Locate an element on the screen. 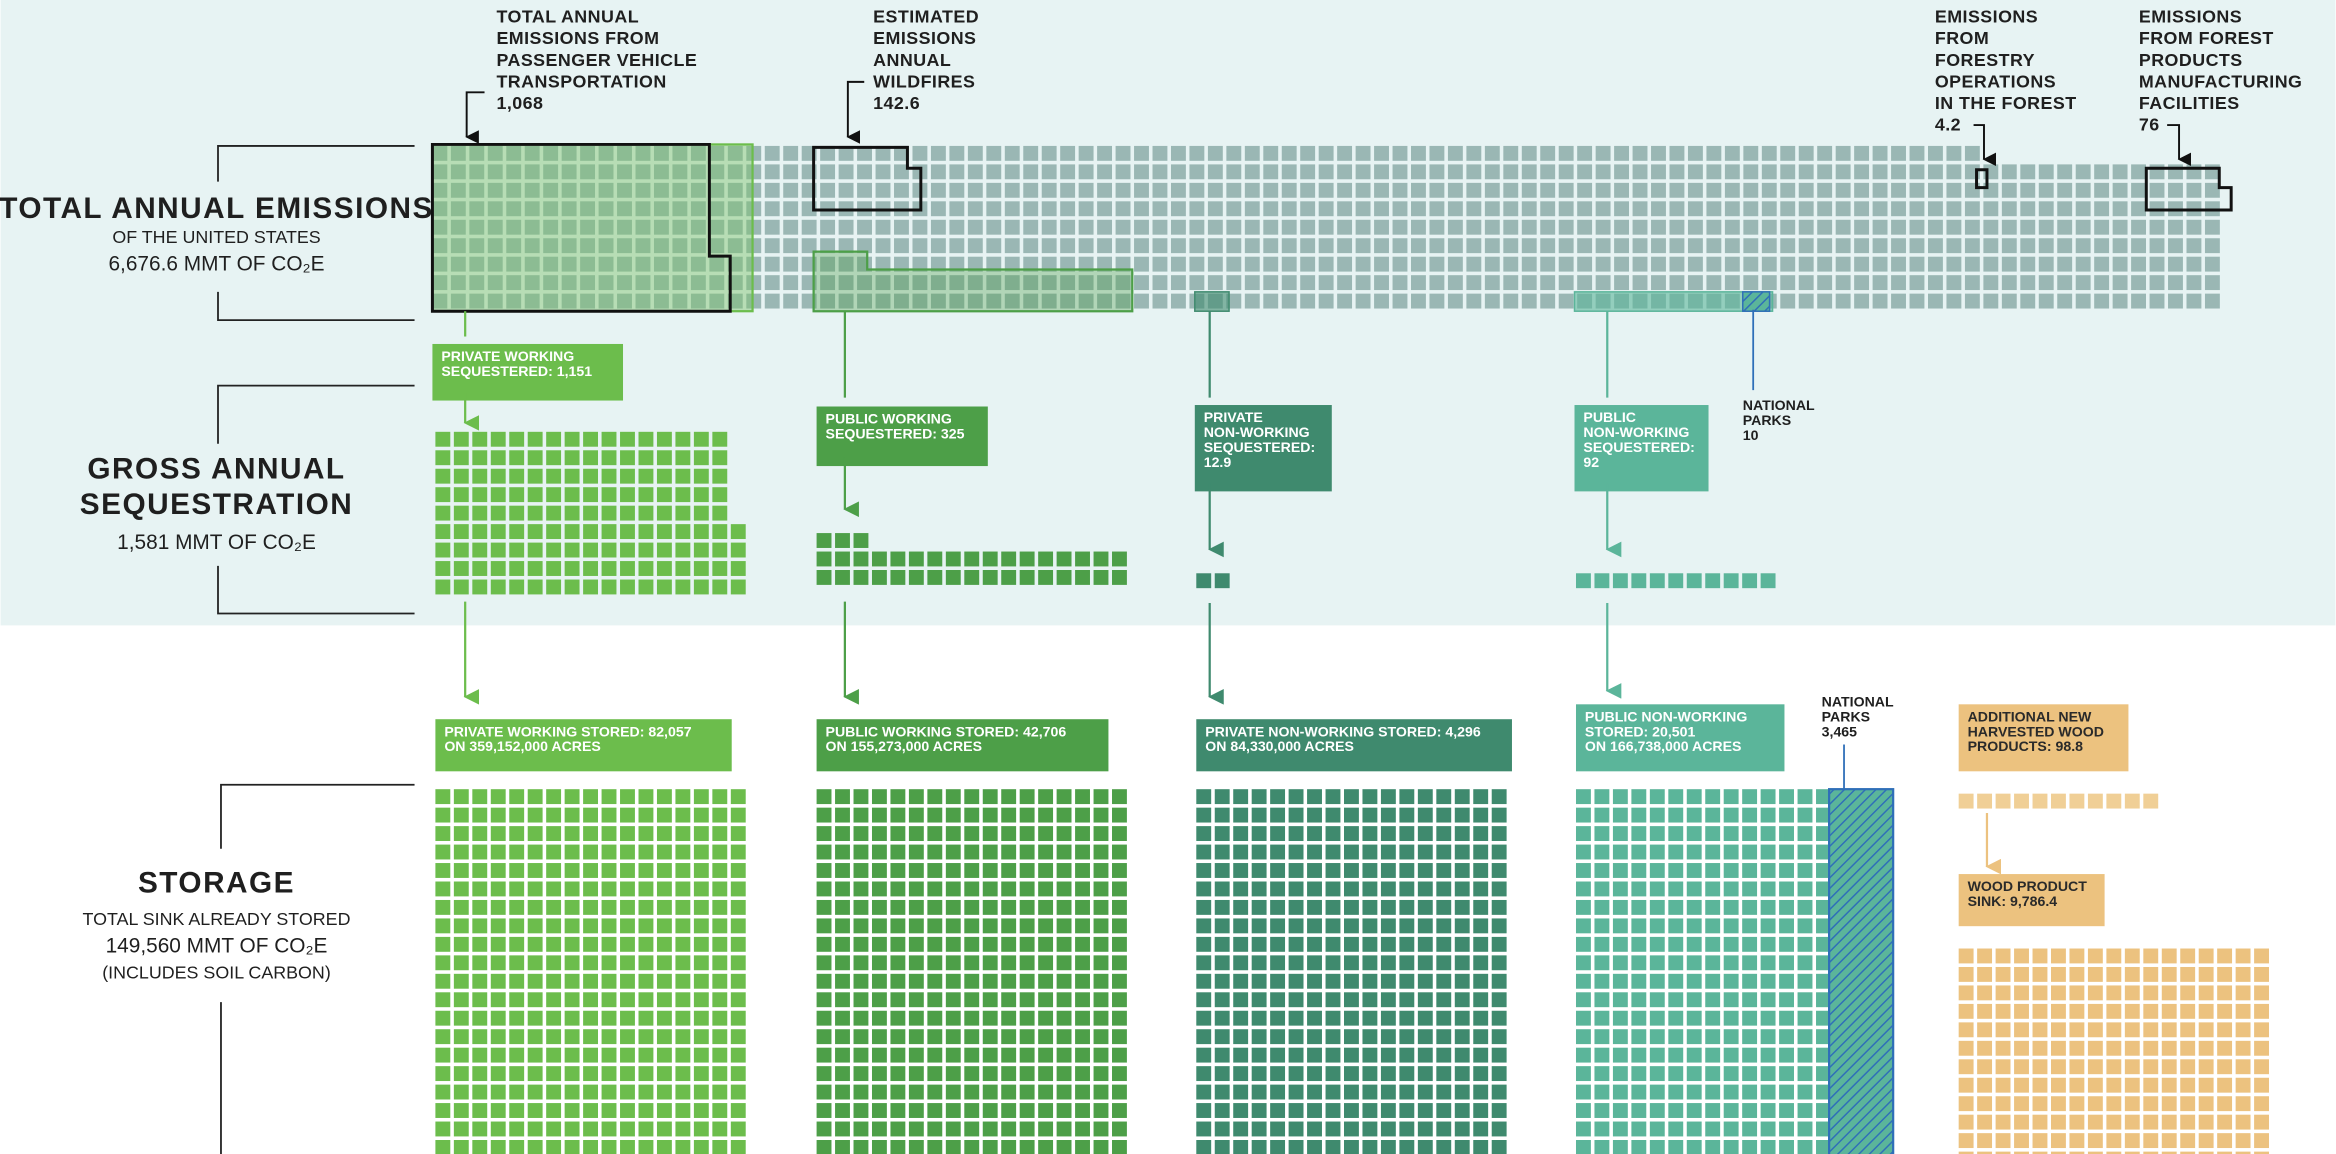  label-box-text: PUBLIC WORKING STORED: 42,706 is located at coordinates (946, 731).